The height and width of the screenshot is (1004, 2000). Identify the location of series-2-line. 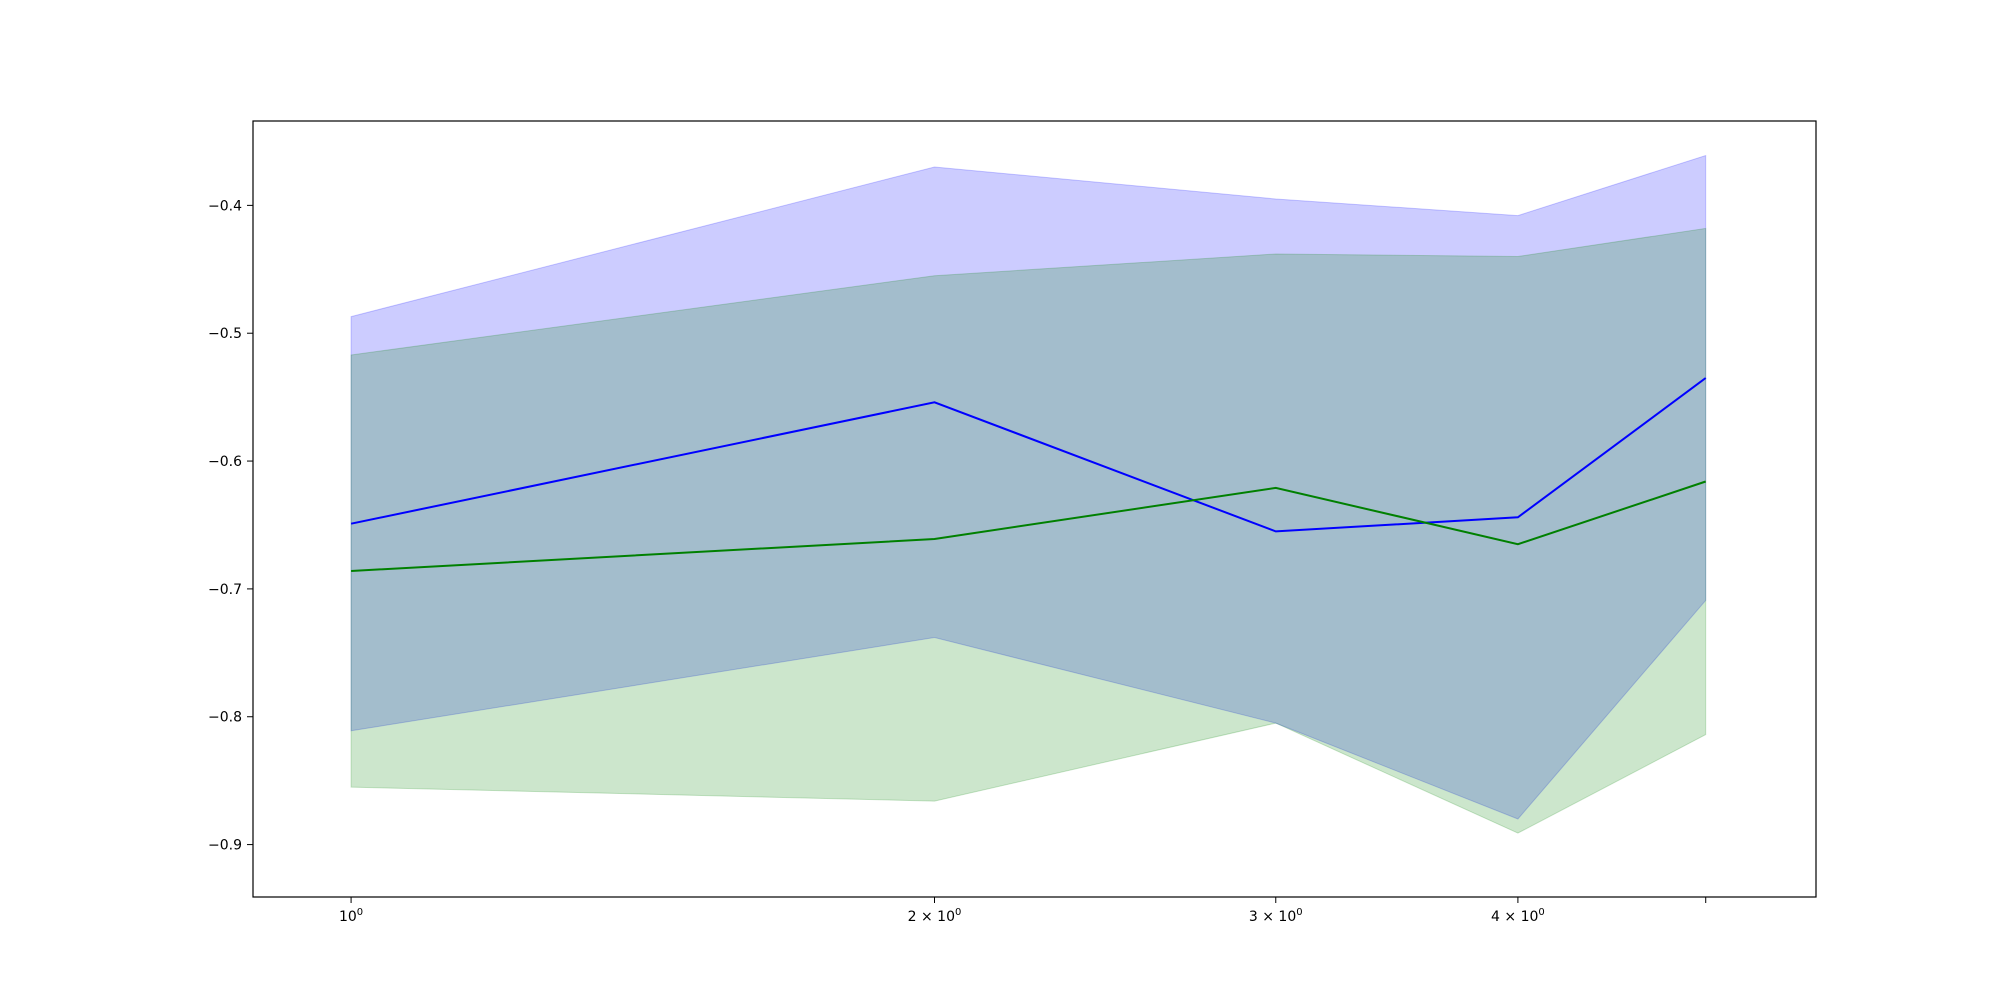
(1029, 526).